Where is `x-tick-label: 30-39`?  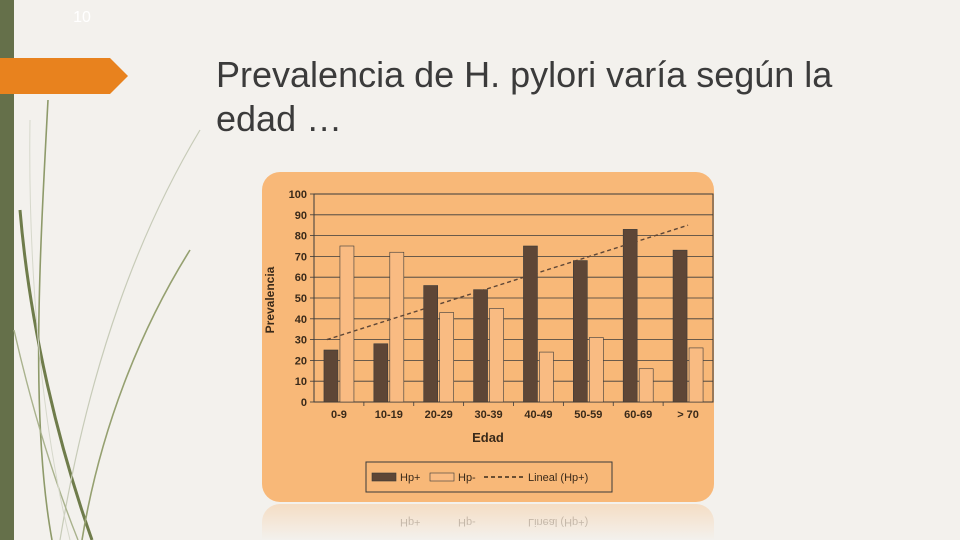
x-tick-label: 30-39 is located at coordinates (488, 415).